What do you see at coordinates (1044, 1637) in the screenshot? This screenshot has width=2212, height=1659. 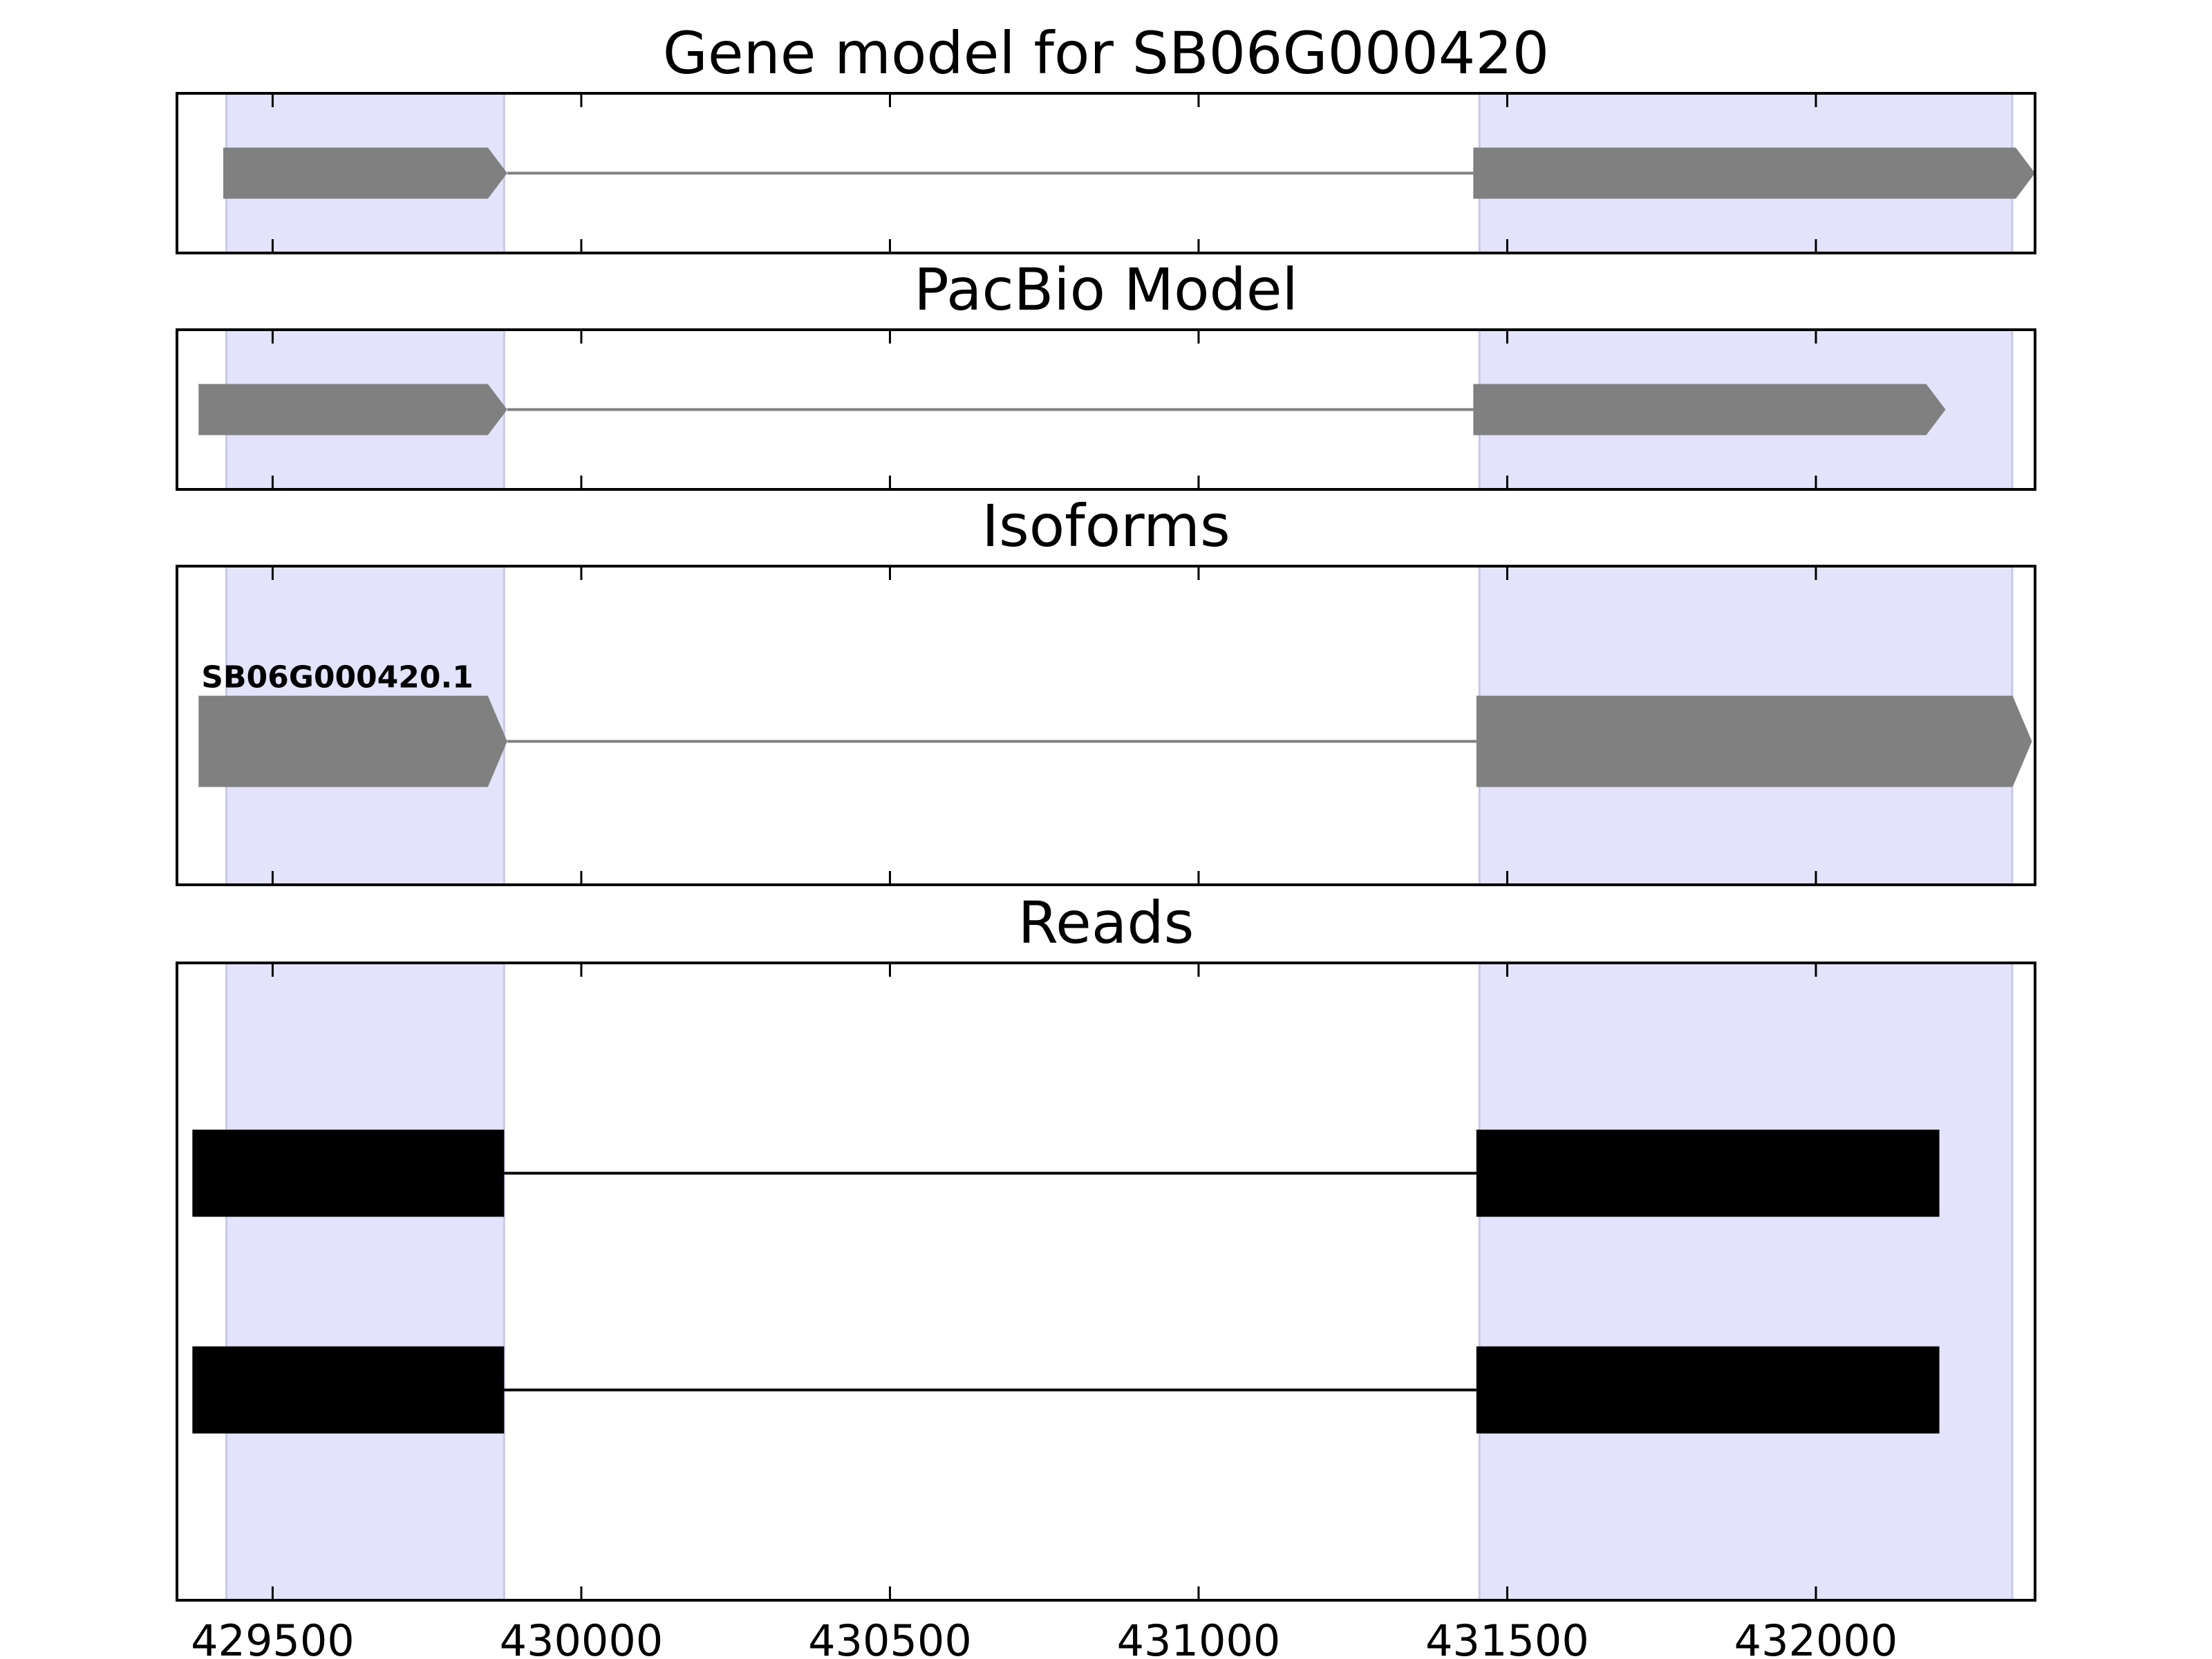 I see `x-axis-tick-labels: 429500 430000 430500 431000 431500 432000` at bounding box center [1044, 1637].